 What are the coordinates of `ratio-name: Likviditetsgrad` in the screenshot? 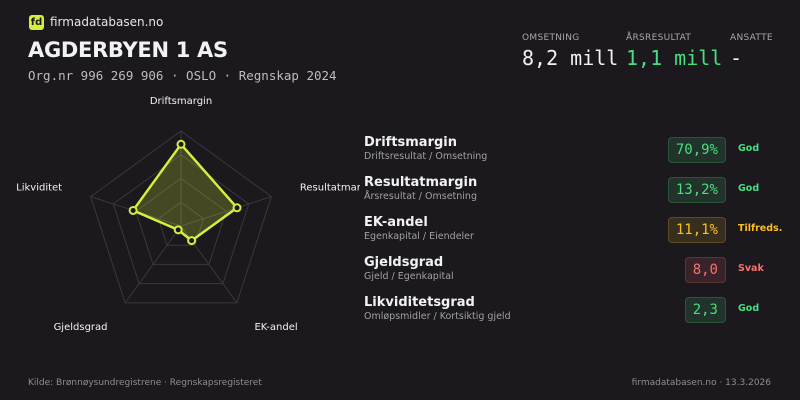 It's located at (419, 302).